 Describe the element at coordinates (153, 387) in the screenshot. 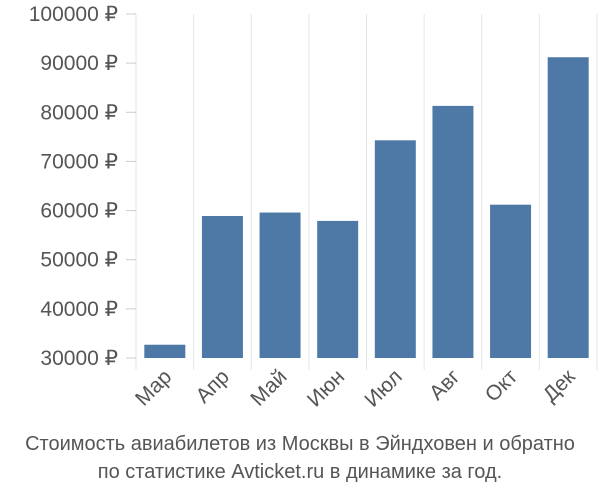

I see `x-category-label: Мар` at that location.